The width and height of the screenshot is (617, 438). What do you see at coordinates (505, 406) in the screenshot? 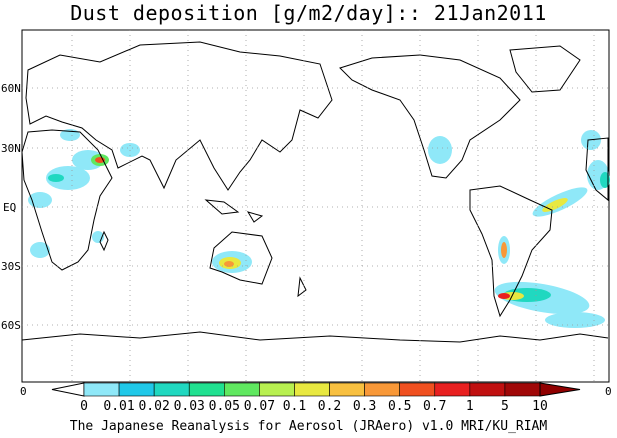
I see `colorbar-label: 5` at bounding box center [505, 406].